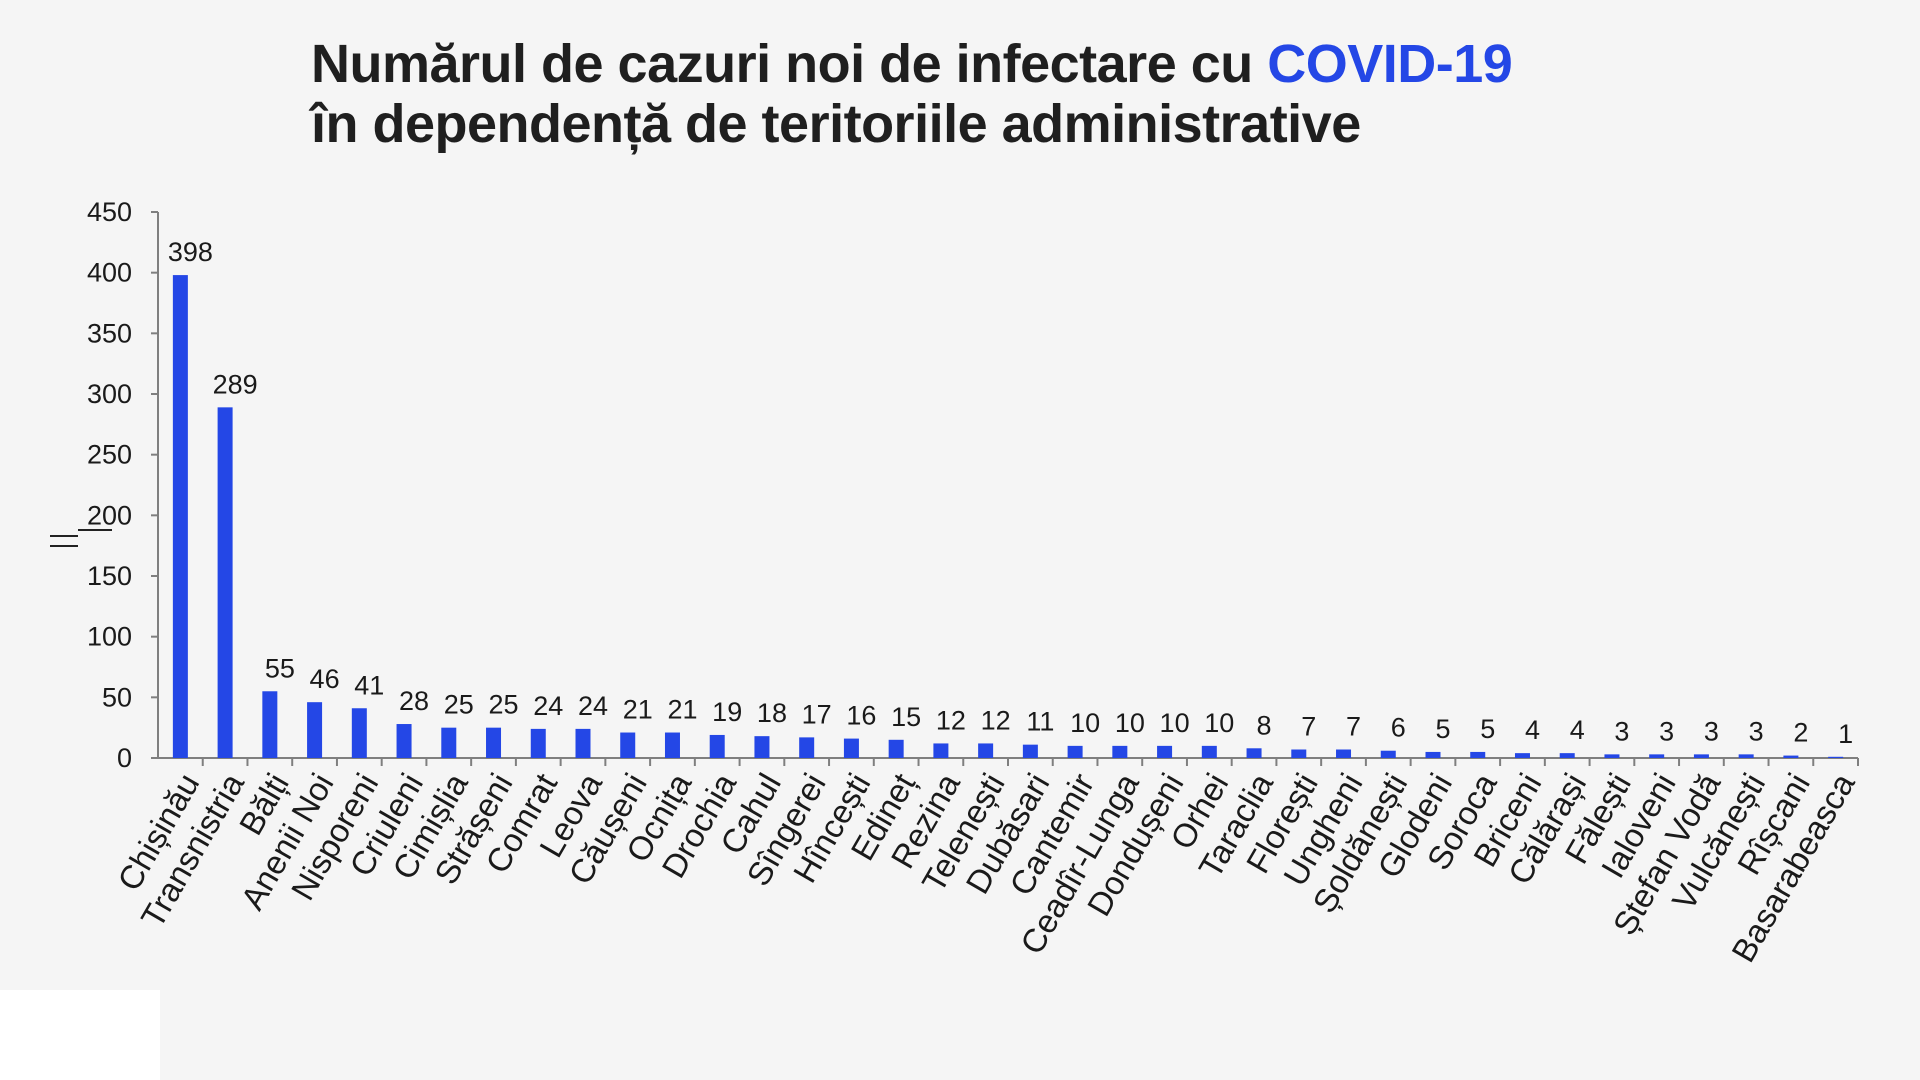 This screenshot has height=1080, width=1920. I want to click on y-tick-label: 450, so click(109, 212).